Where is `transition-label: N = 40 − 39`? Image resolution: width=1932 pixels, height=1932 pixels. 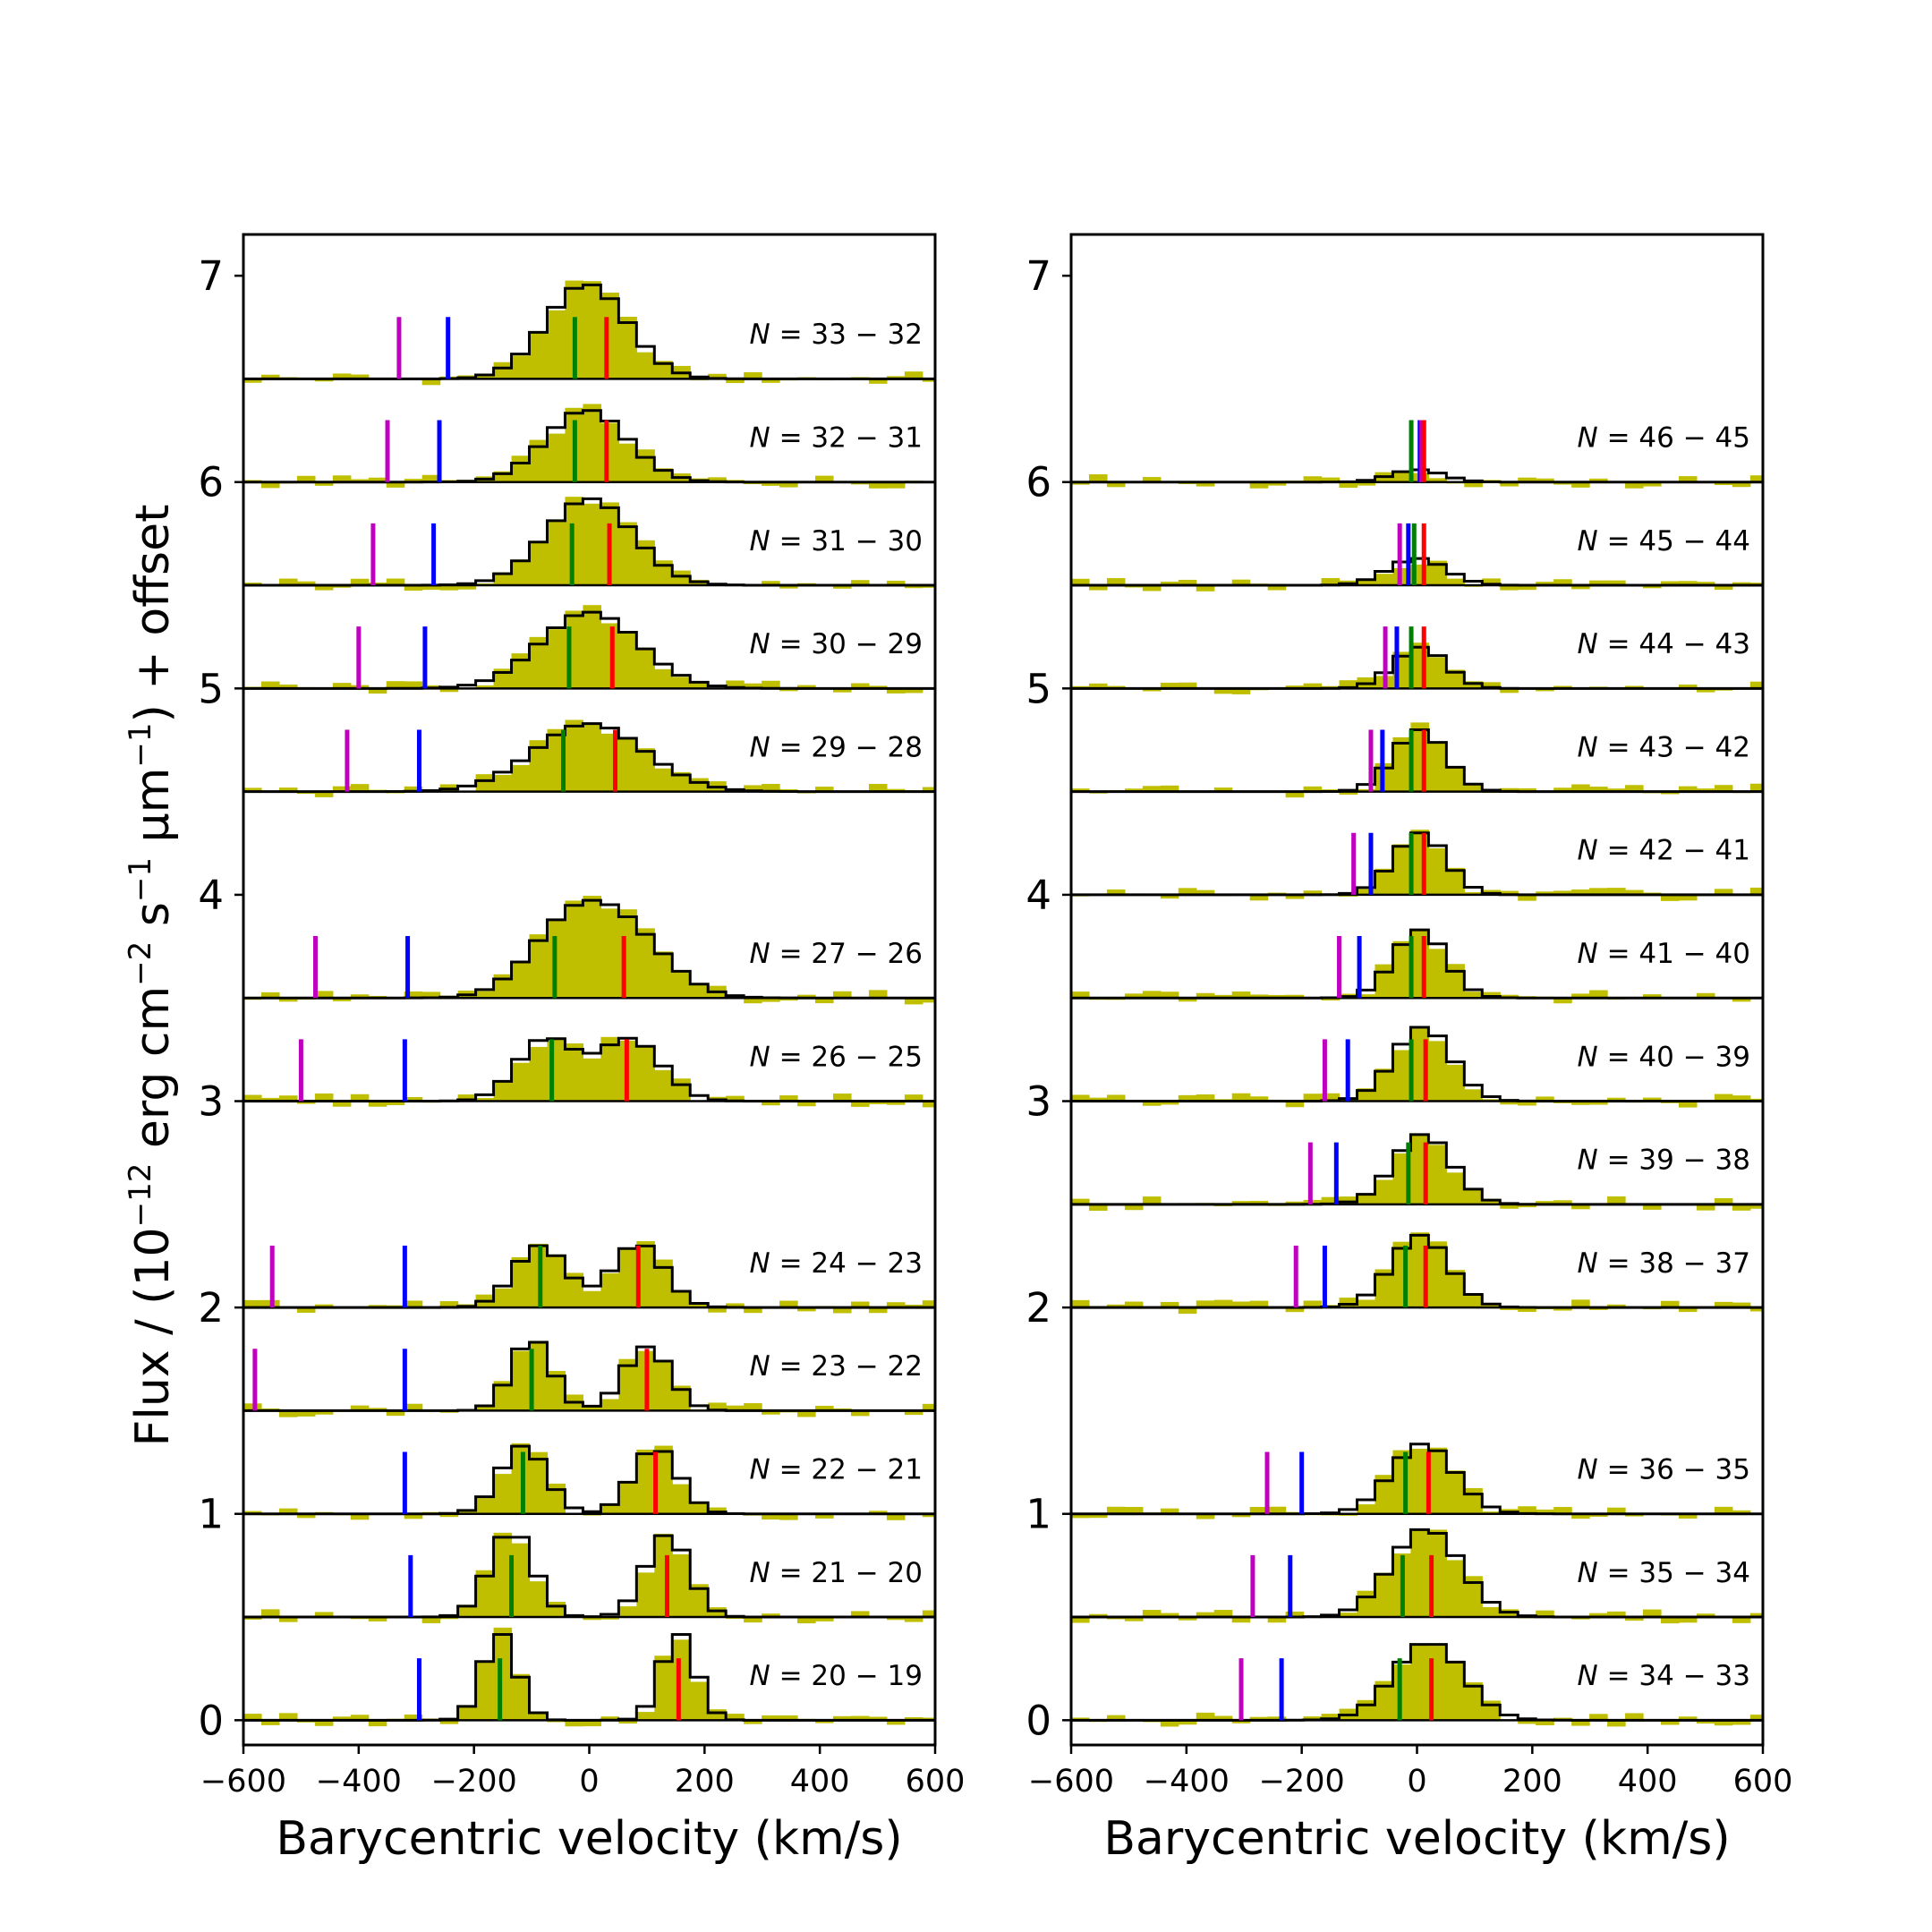
transition-label: N = 40 − 39 is located at coordinates (1664, 1057).